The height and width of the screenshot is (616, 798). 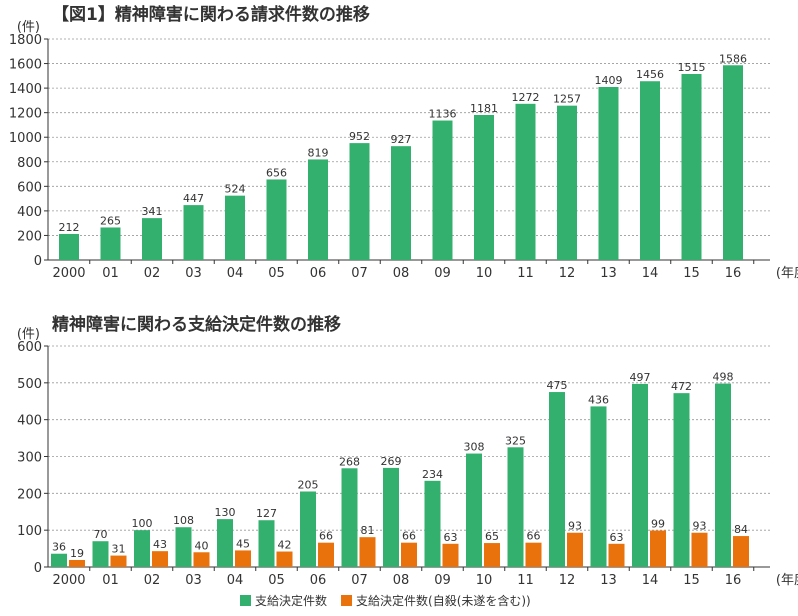 I want to click on data-label: 524, so click(x=235, y=189).